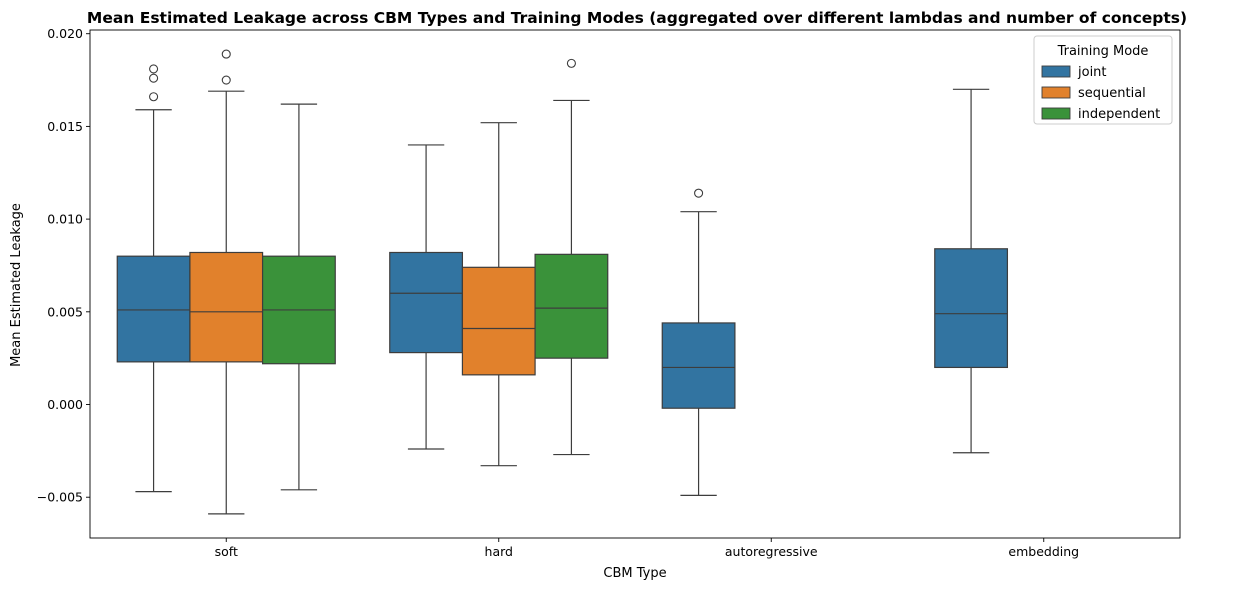 Image resolution: width=1235 pixels, height=590 pixels. I want to click on box-sequential-hard, so click(498, 294).